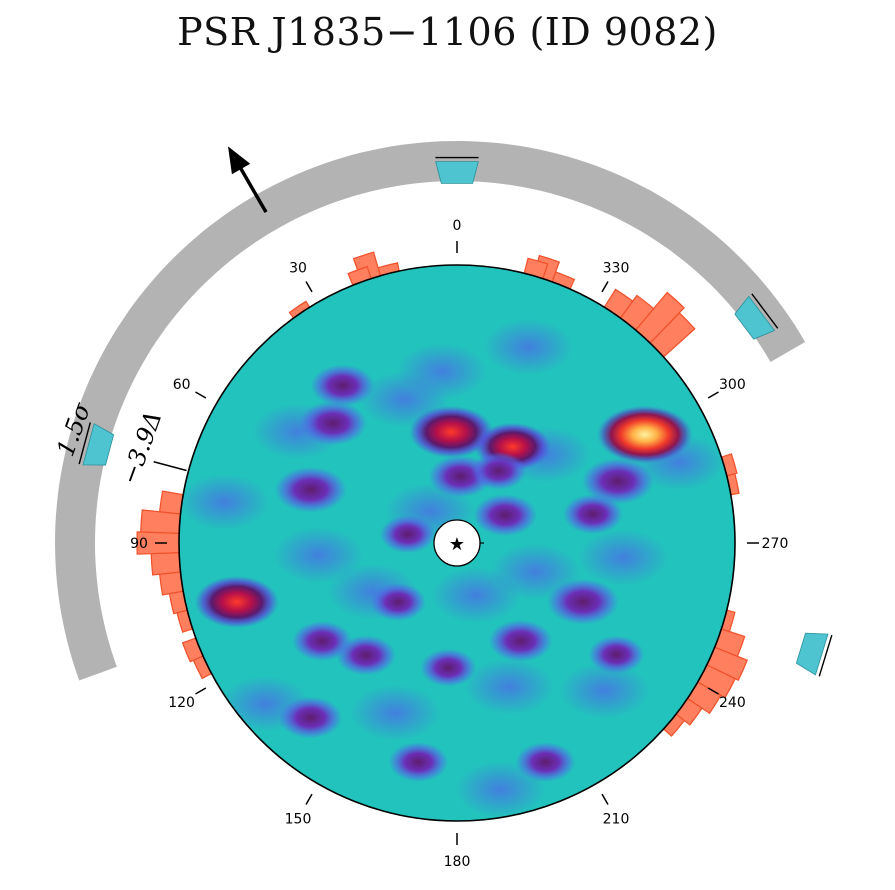 This screenshot has height=890, width=895. I want to click on angle-tick-label: 240, so click(732, 703).